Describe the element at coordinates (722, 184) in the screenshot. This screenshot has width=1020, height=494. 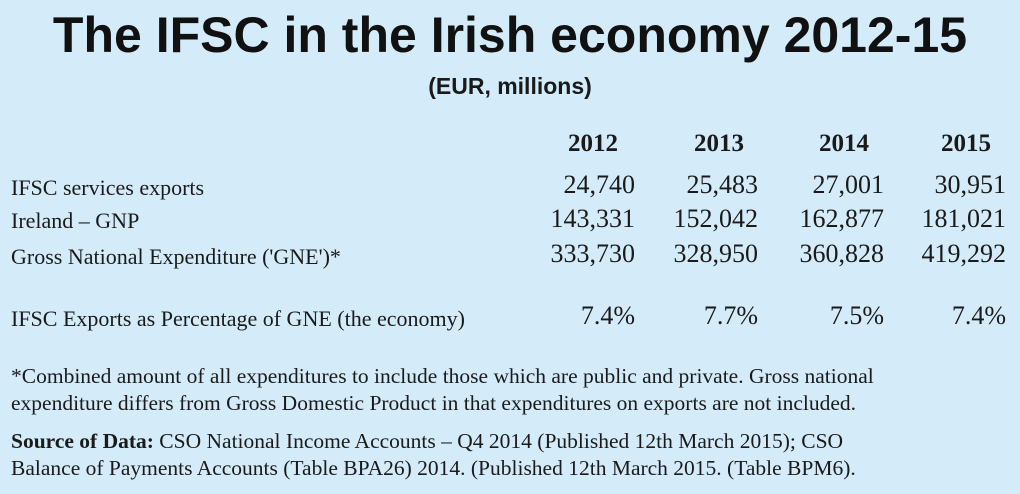
I see `table-cell: 25,483` at that location.